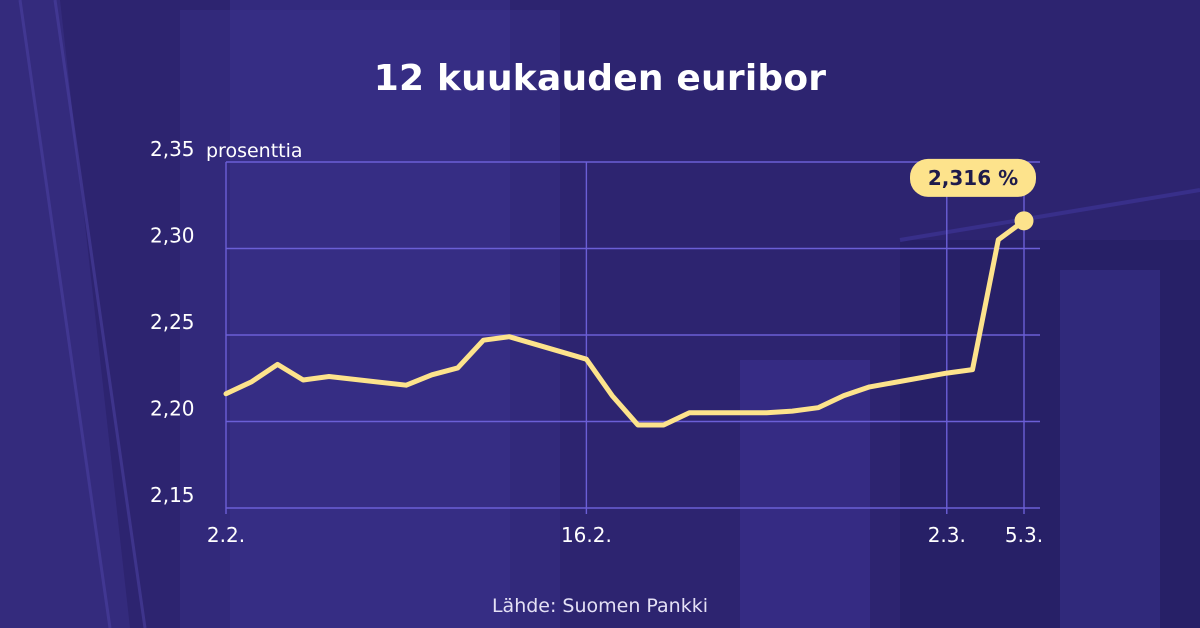  I want to click on x-tick-label: 2.2., so click(226, 535).